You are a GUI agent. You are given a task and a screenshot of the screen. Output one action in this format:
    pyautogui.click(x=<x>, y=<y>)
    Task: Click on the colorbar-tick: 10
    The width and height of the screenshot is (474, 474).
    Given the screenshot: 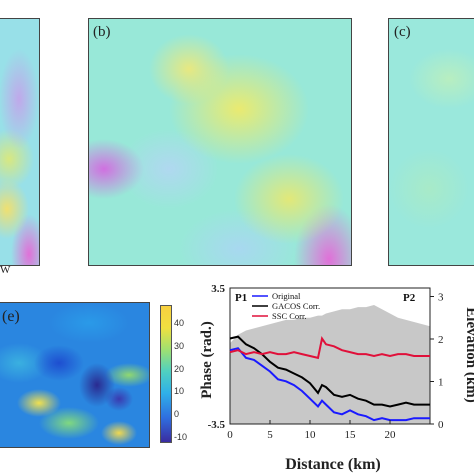 What is the action you would take?
    pyautogui.click(x=179, y=391)
    